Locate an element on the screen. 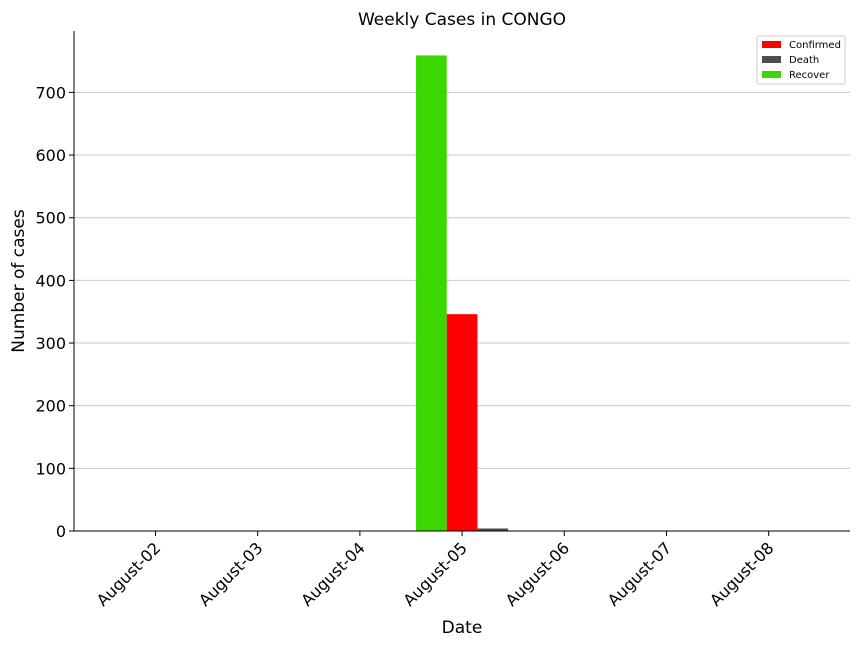  x-tick-label: August-05 is located at coordinates (435, 574).